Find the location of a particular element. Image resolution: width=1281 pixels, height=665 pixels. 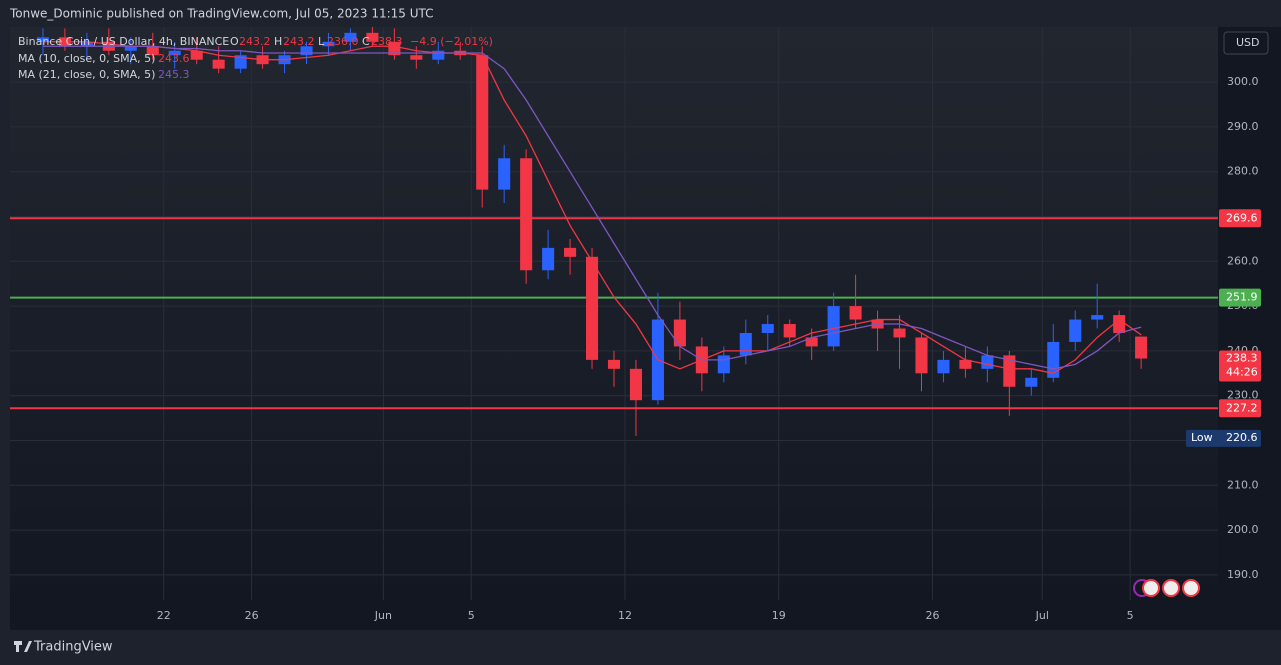

y-tick-label: 200.0 is located at coordinates (1243, 529).